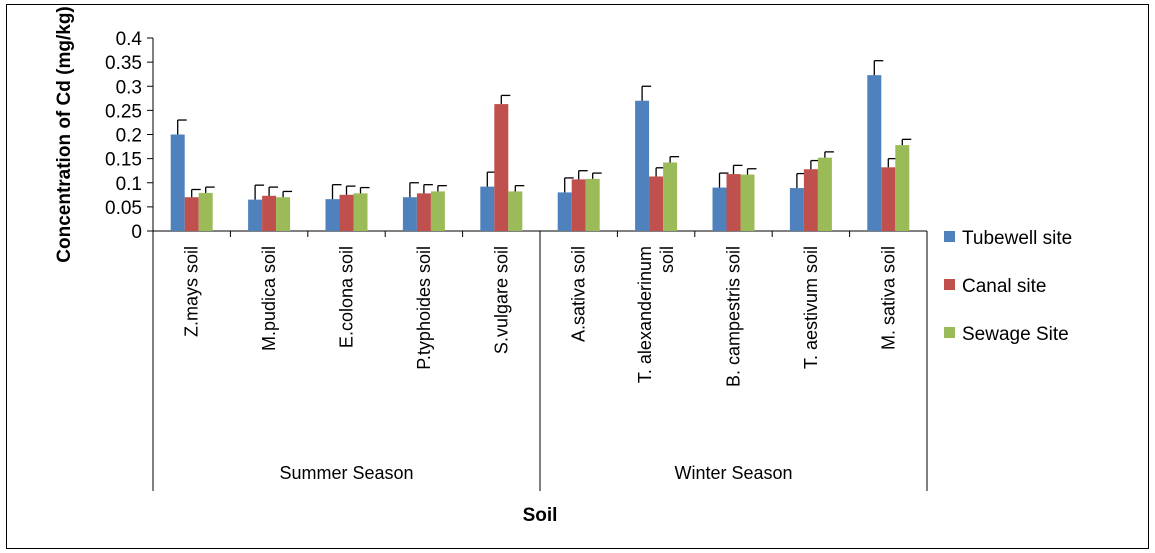 This screenshot has width=1155, height=553. What do you see at coordinates (346, 473) in the screenshot?
I see `x-group-label: Summer Season` at bounding box center [346, 473].